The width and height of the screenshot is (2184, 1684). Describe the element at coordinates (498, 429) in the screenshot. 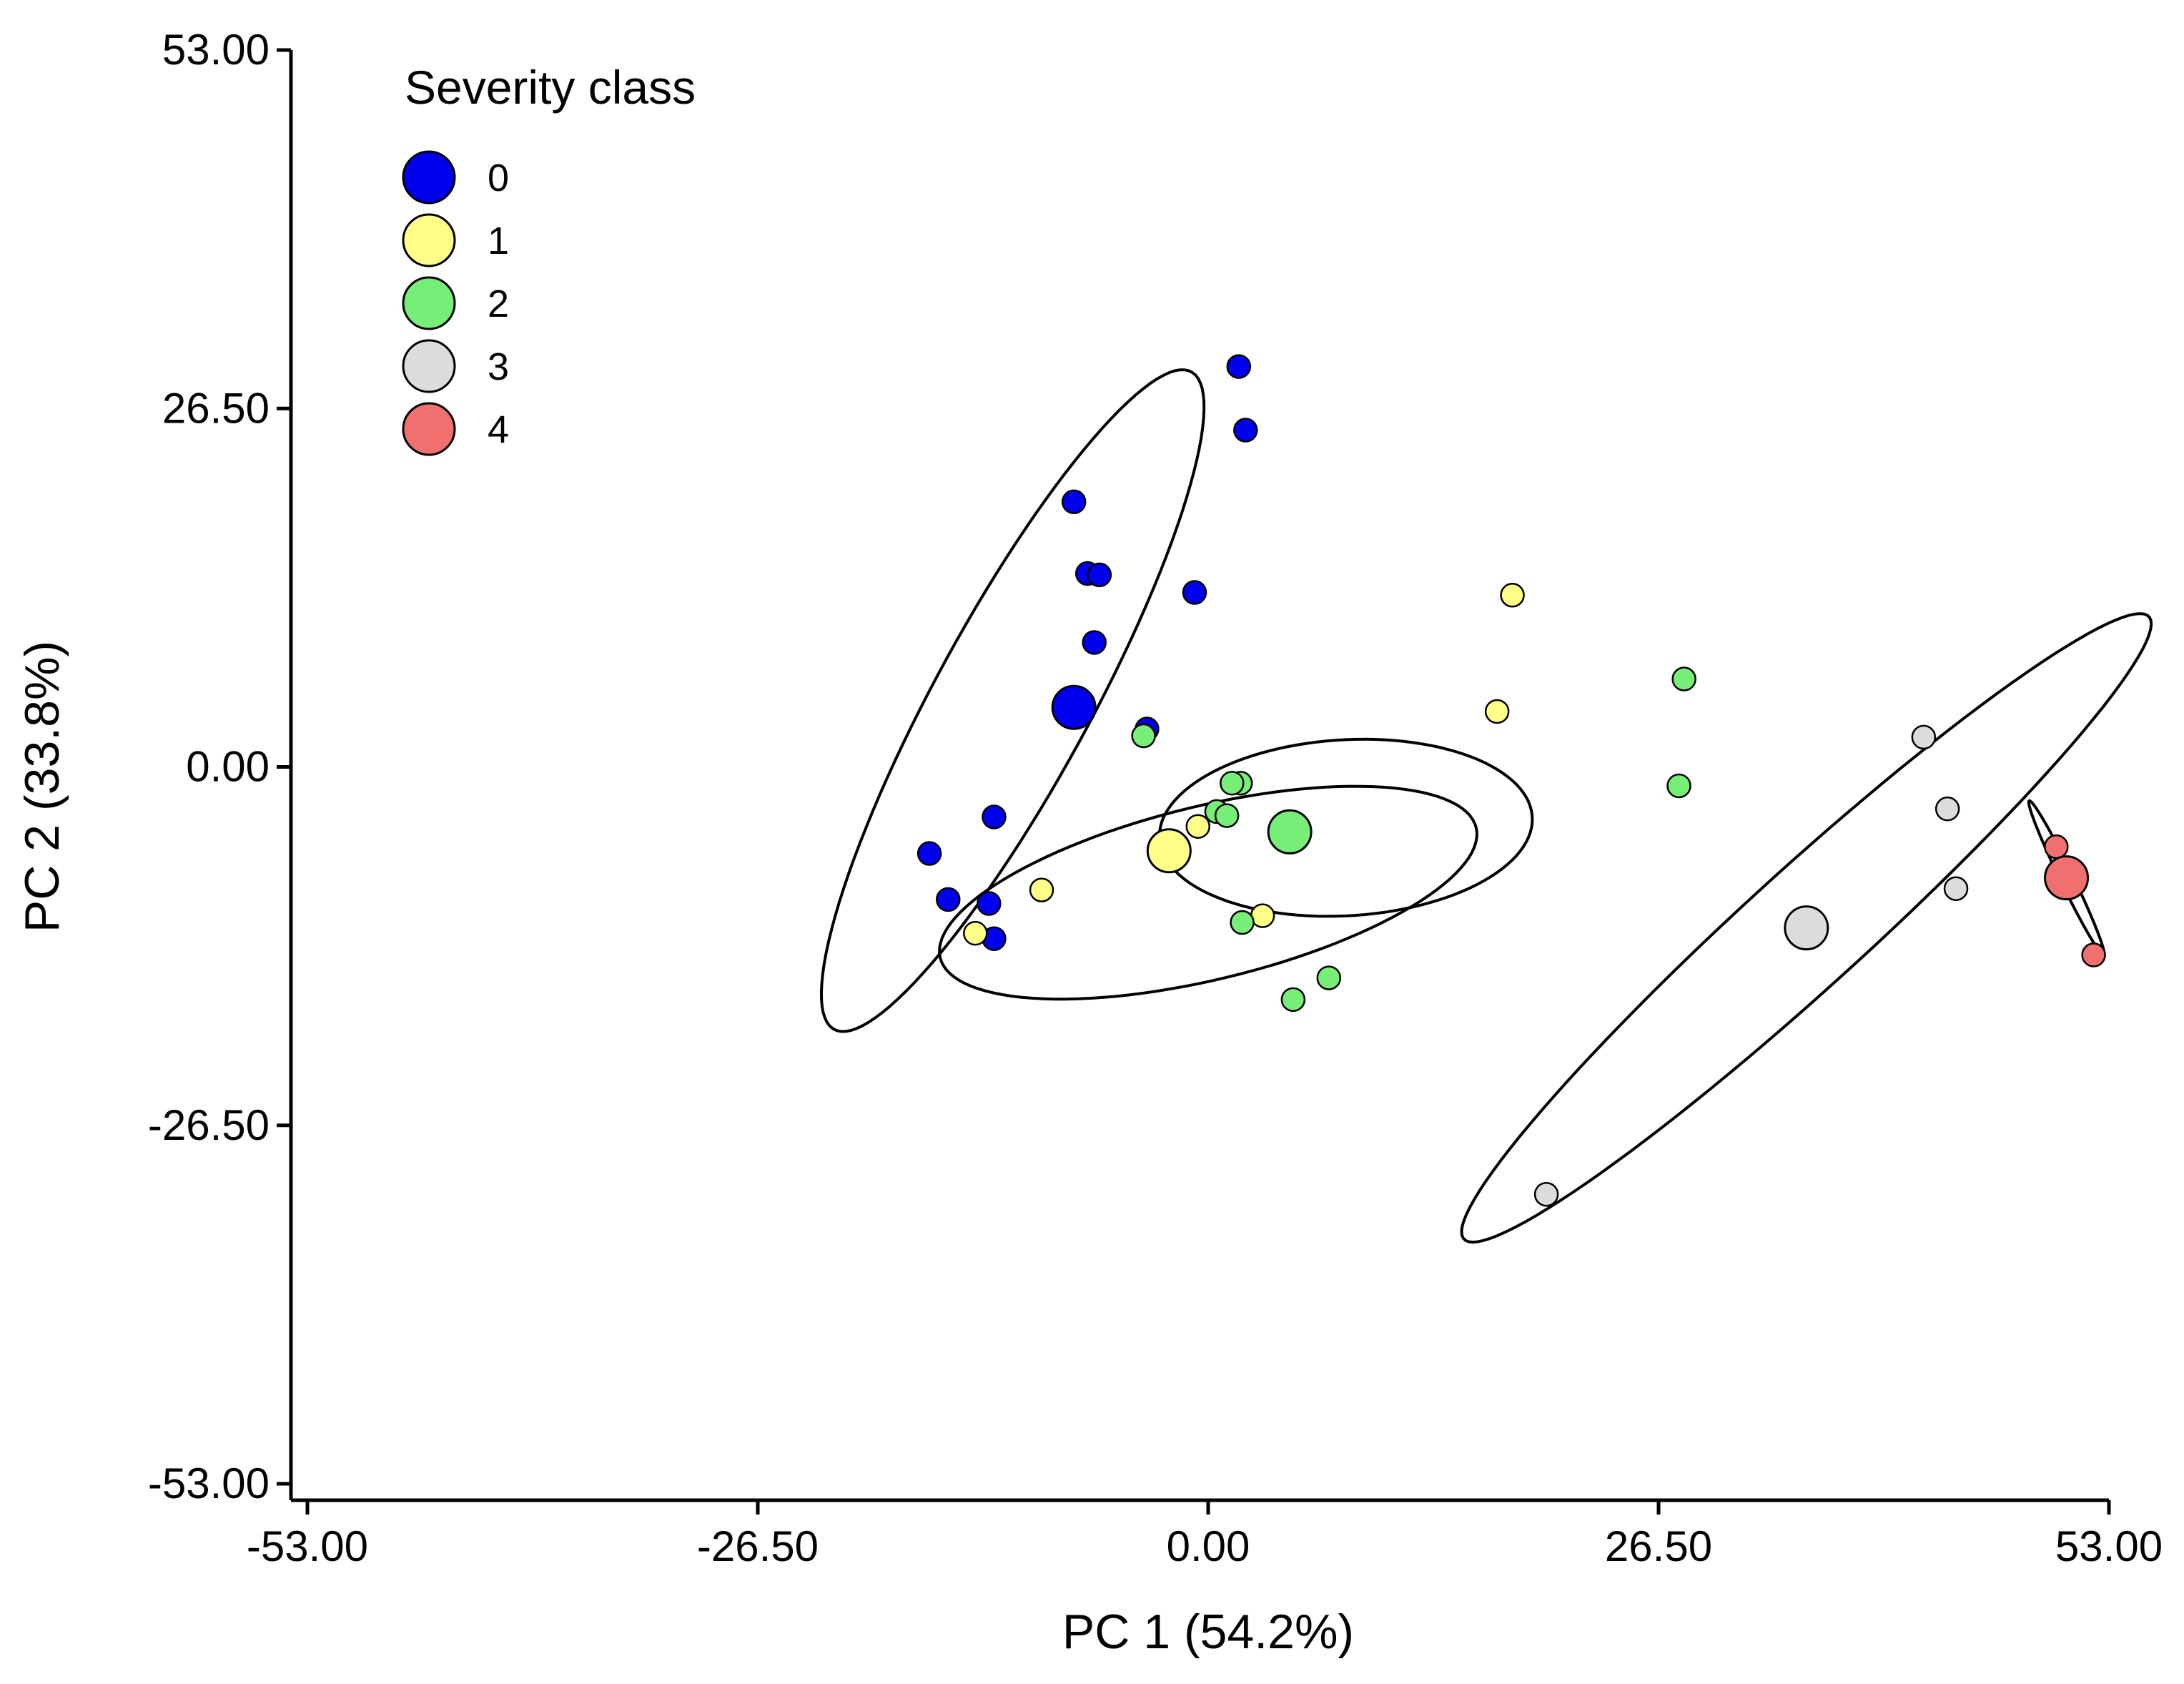

I see `legend-label-4: 4` at that location.